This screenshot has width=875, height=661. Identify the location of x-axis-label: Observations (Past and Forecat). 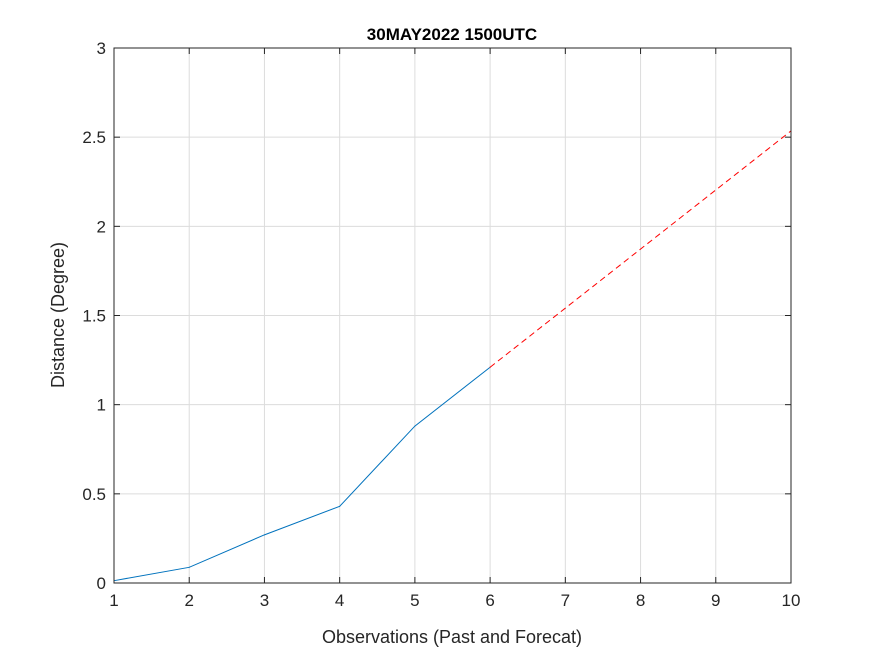
(452, 637).